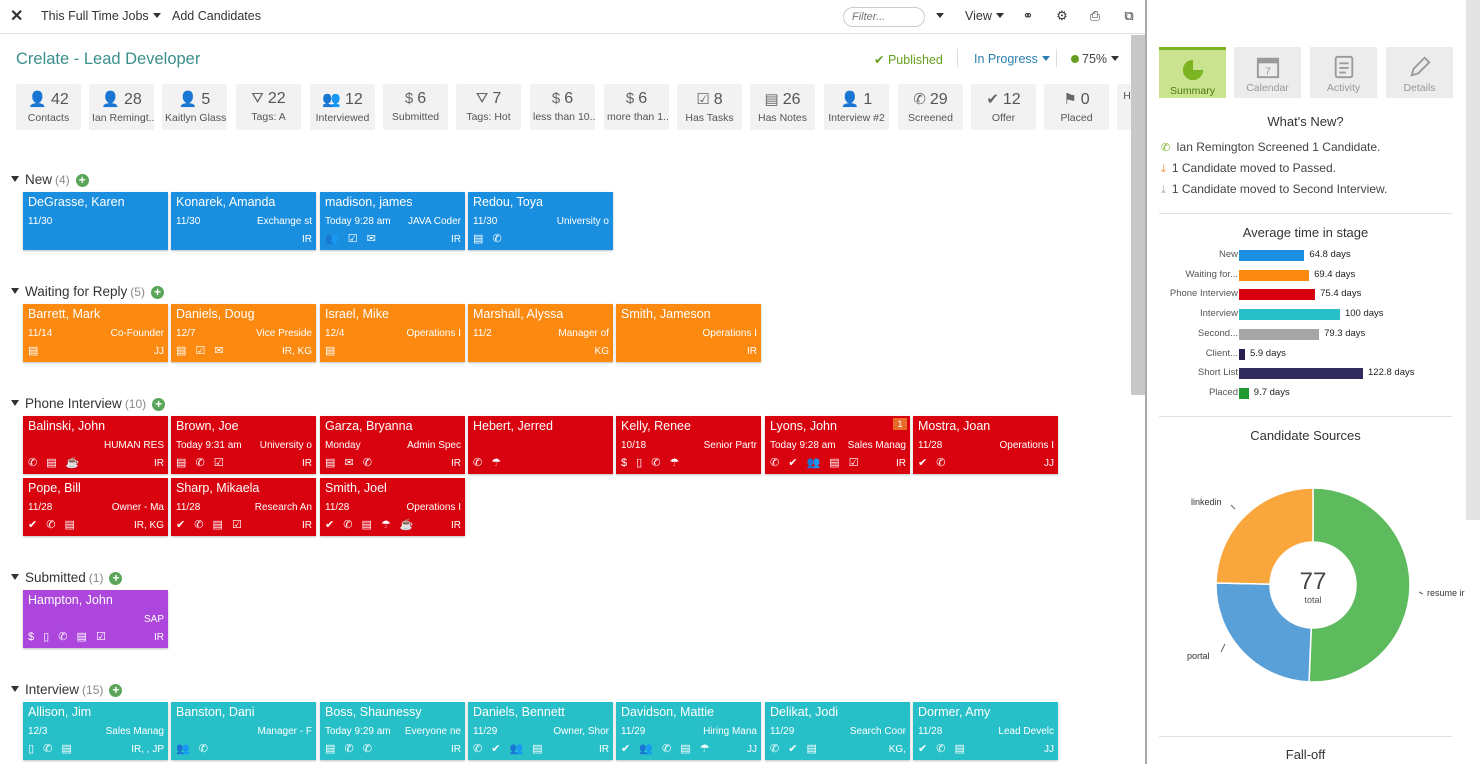 The height and width of the screenshot is (764, 1480). Describe the element at coordinates (95, 221) in the screenshot. I see `candidate-card: DeGrasse, Karen 11/30` at that location.